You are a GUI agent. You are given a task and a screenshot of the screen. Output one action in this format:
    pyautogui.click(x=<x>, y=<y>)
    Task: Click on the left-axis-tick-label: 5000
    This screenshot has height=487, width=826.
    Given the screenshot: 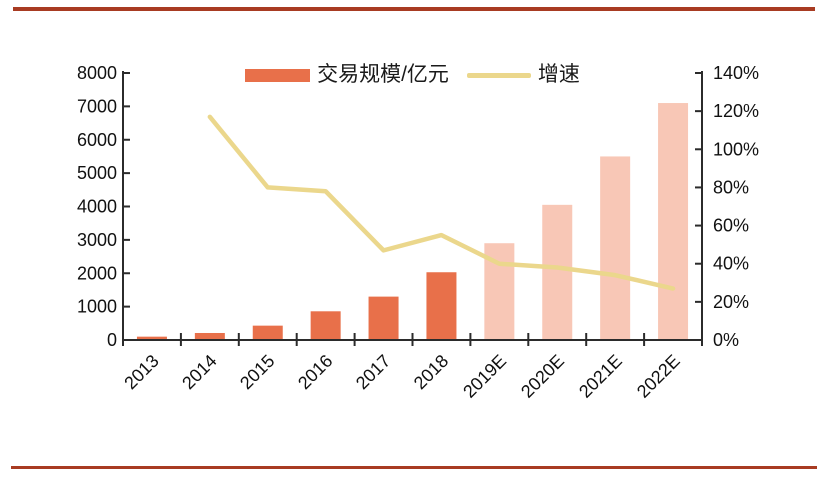 What is the action you would take?
    pyautogui.click(x=97, y=173)
    